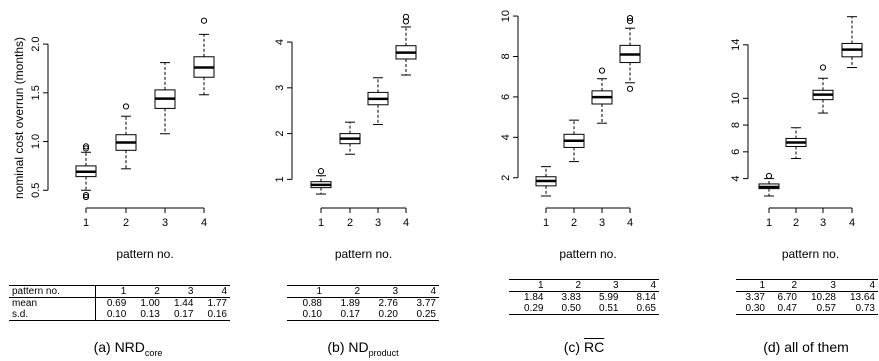 This screenshot has width=879, height=361. Describe the element at coordinates (350, 303) in the screenshot. I see `table-cell: 1.89` at that location.